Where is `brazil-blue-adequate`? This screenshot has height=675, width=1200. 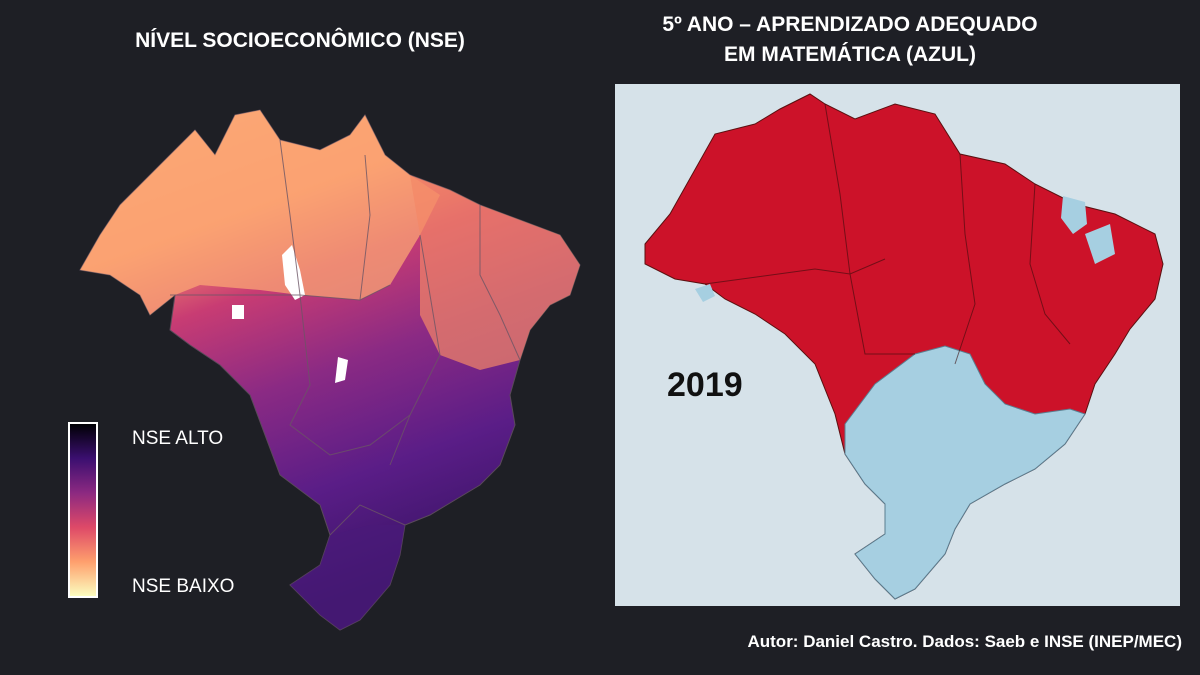 brazil-blue-adequate is located at coordinates (965, 472).